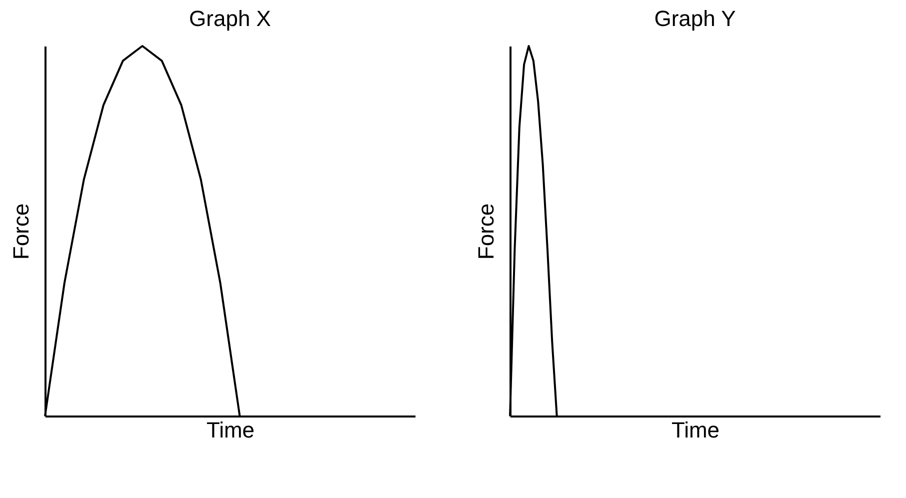  What do you see at coordinates (230, 18) in the screenshot?
I see `chart-title: Graph X` at bounding box center [230, 18].